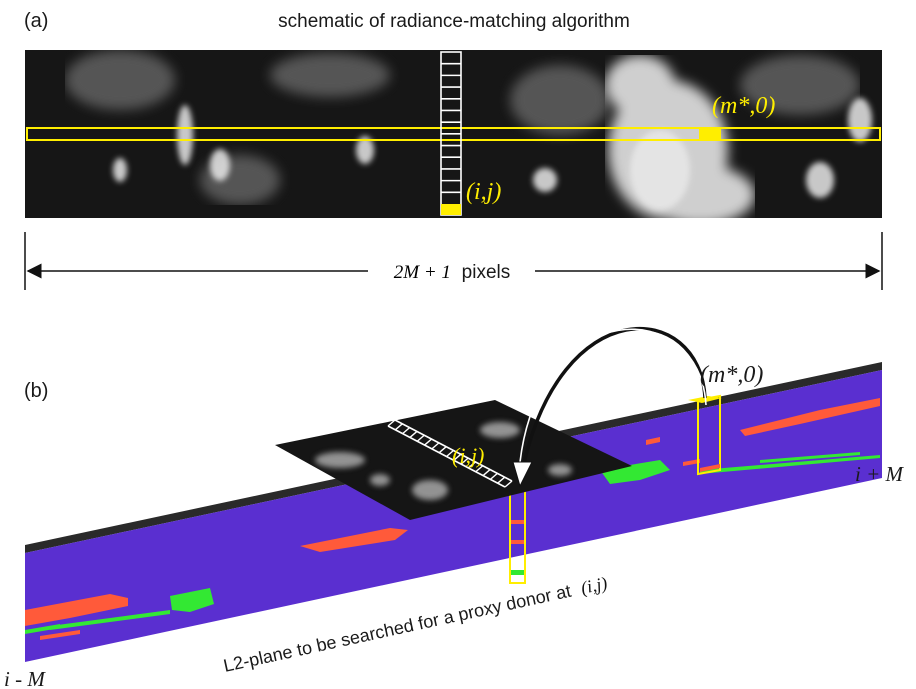 This screenshot has width=916, height=689. Describe the element at coordinates (36, 21) in the screenshot. I see `panel-a-label: (a)` at that location.